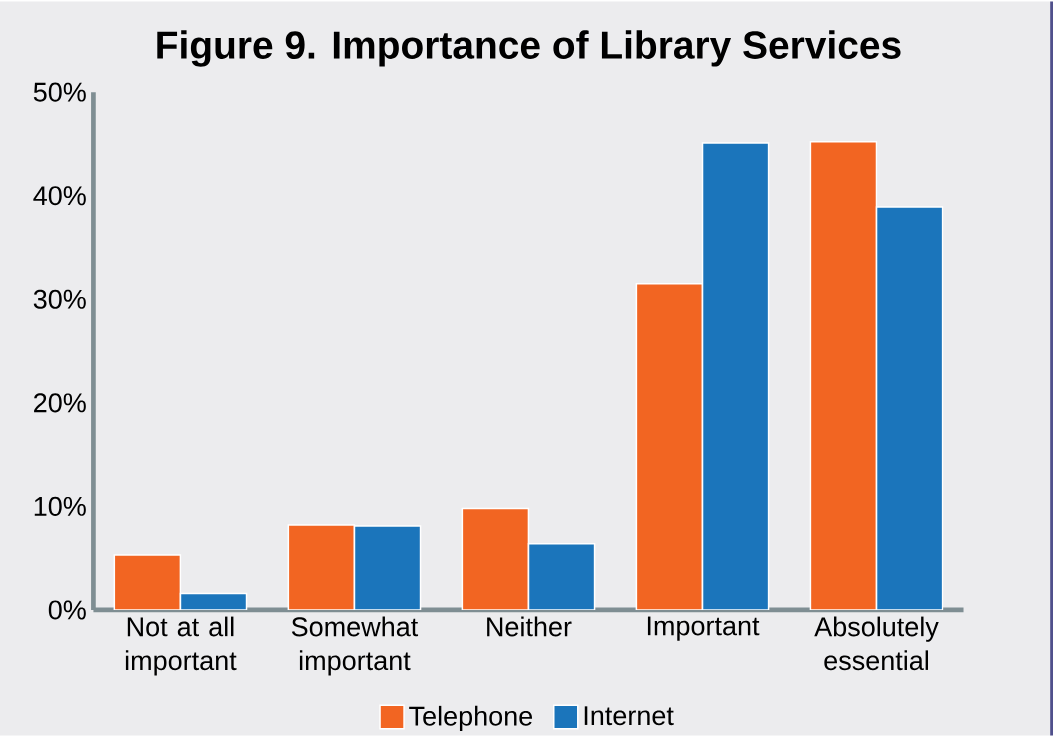  I want to click on y-tick-label: 30%, so click(59, 299).